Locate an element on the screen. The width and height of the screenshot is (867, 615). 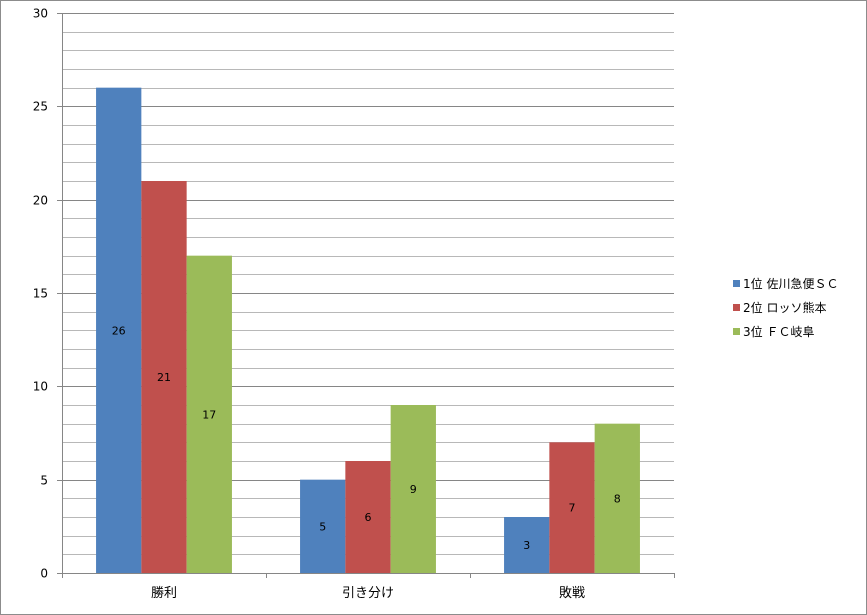
x-axis-category-labels: 勝利 引き分け 敗戦 is located at coordinates (368, 593).